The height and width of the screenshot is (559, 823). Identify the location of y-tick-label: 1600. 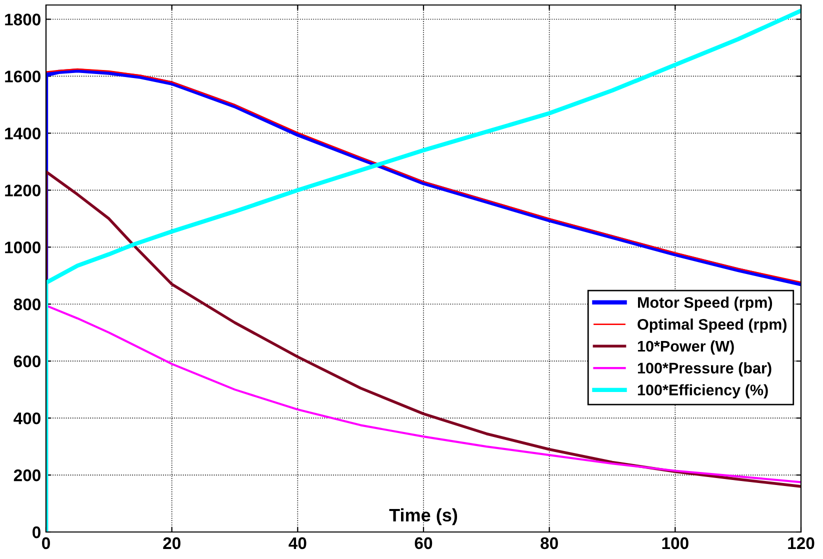
(22, 76).